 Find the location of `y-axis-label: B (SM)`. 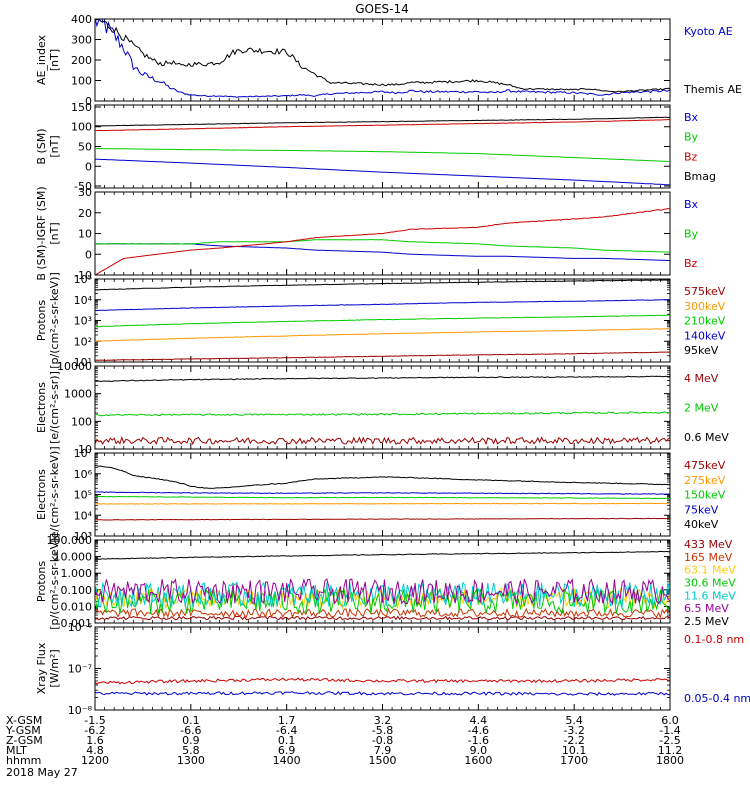

y-axis-label: B (SM) is located at coordinates (41, 146).